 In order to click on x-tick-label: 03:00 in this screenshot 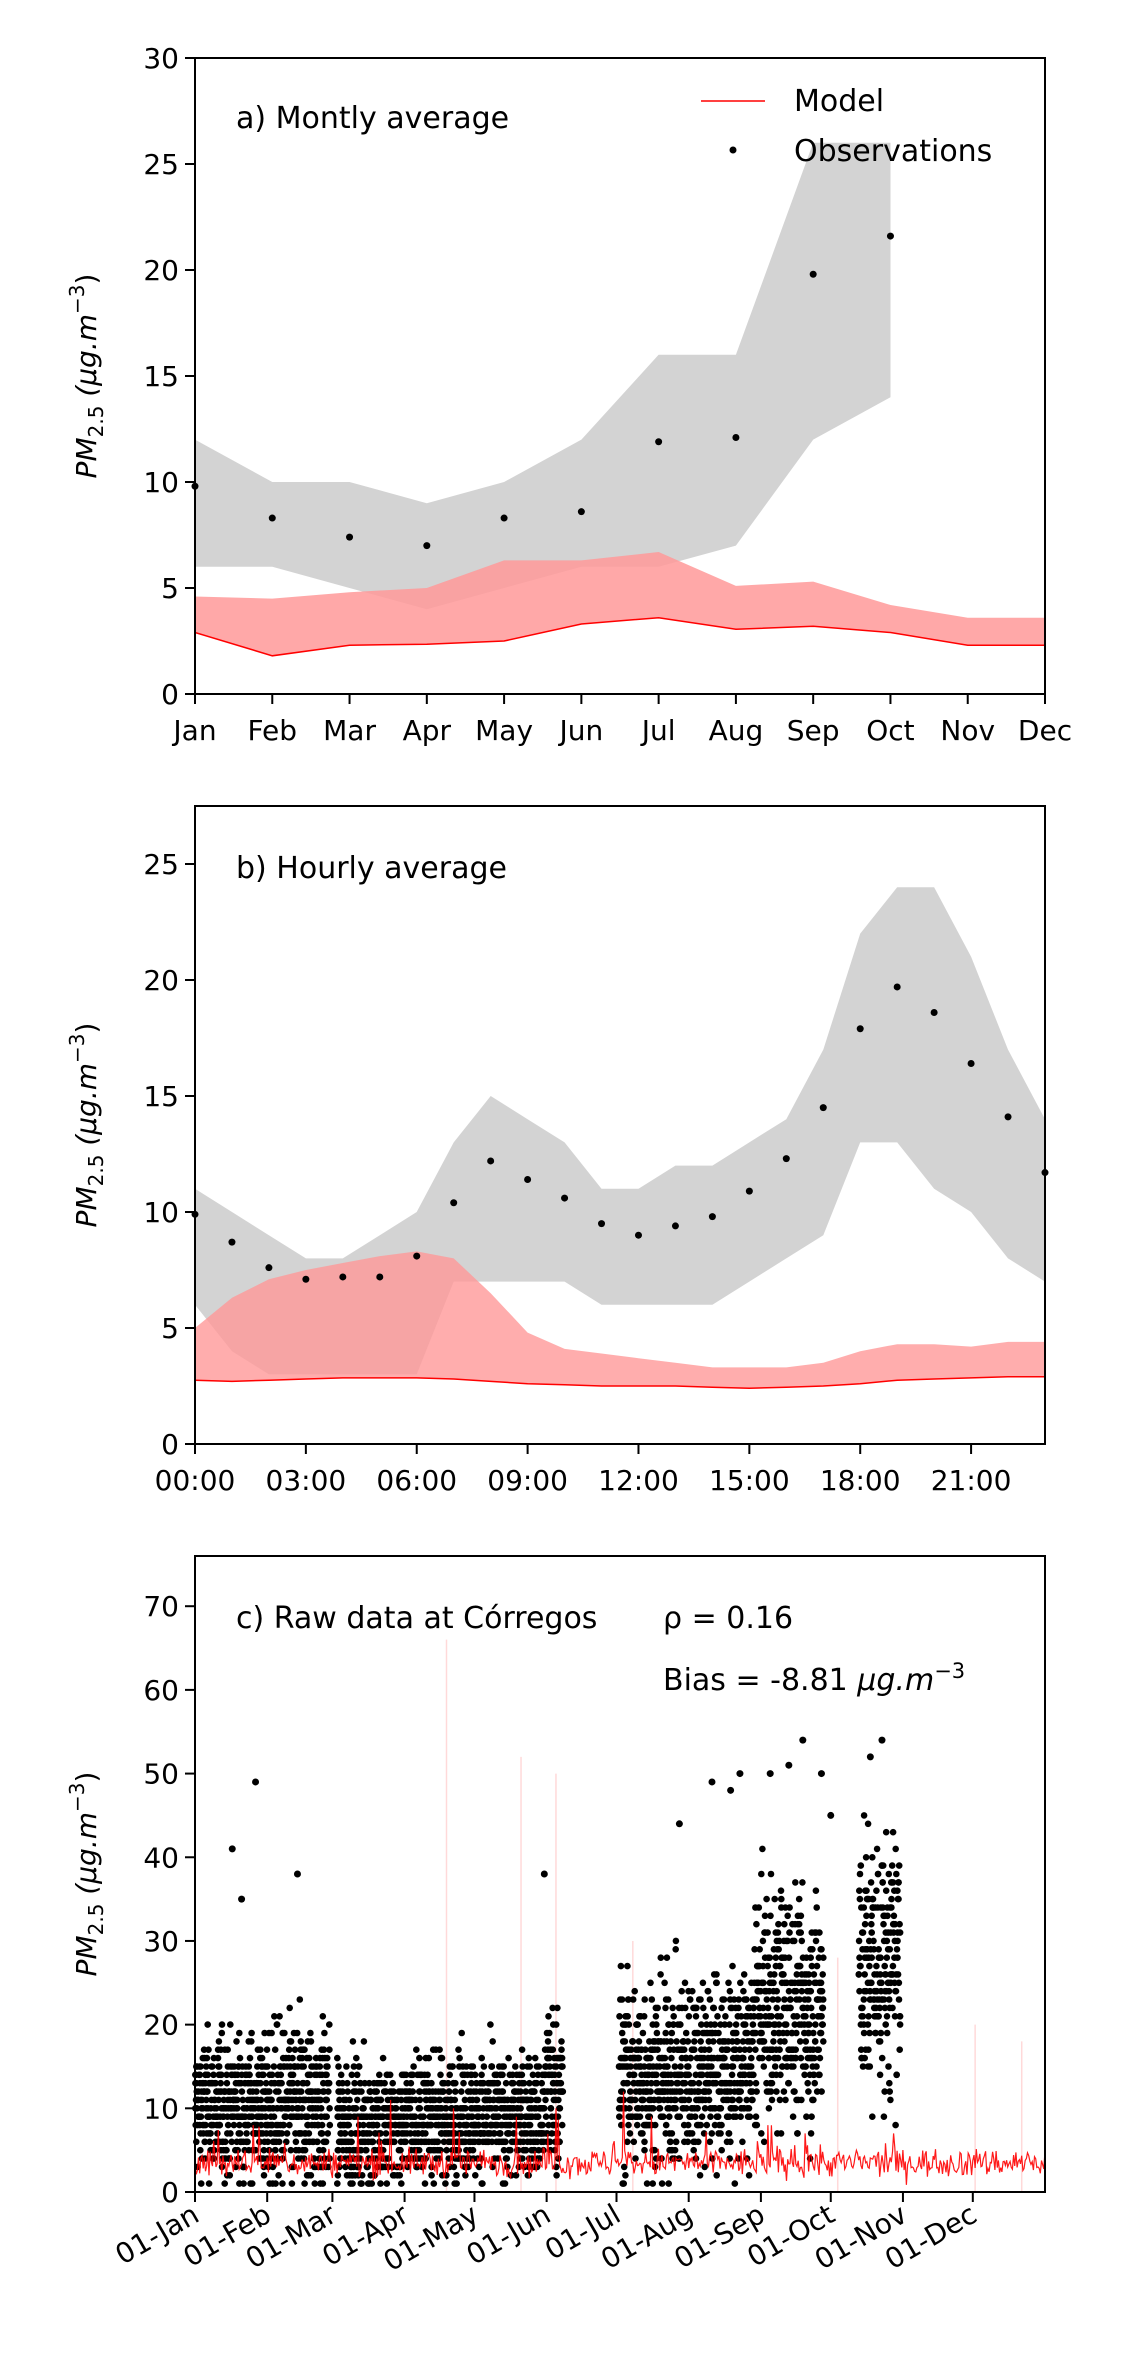, I will do `click(306, 1480)`.